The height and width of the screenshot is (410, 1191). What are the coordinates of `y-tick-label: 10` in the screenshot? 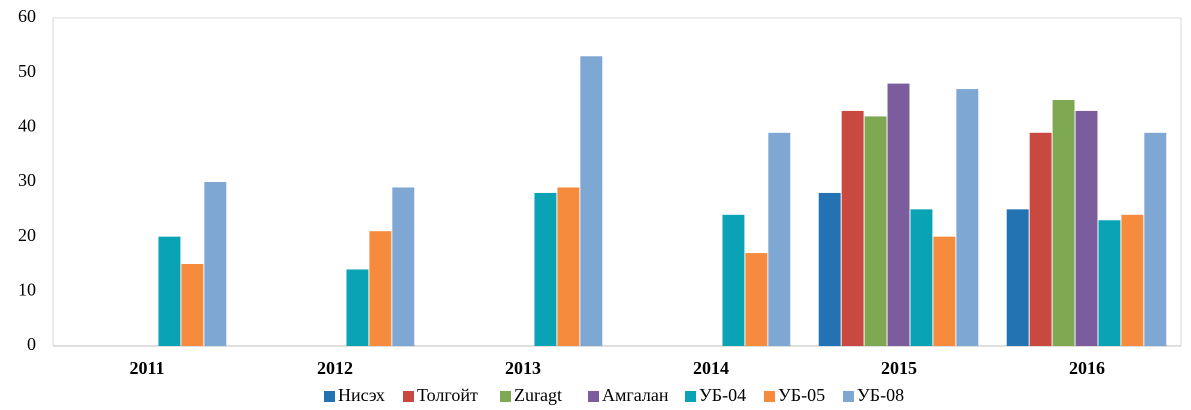 It's located at (27, 289).